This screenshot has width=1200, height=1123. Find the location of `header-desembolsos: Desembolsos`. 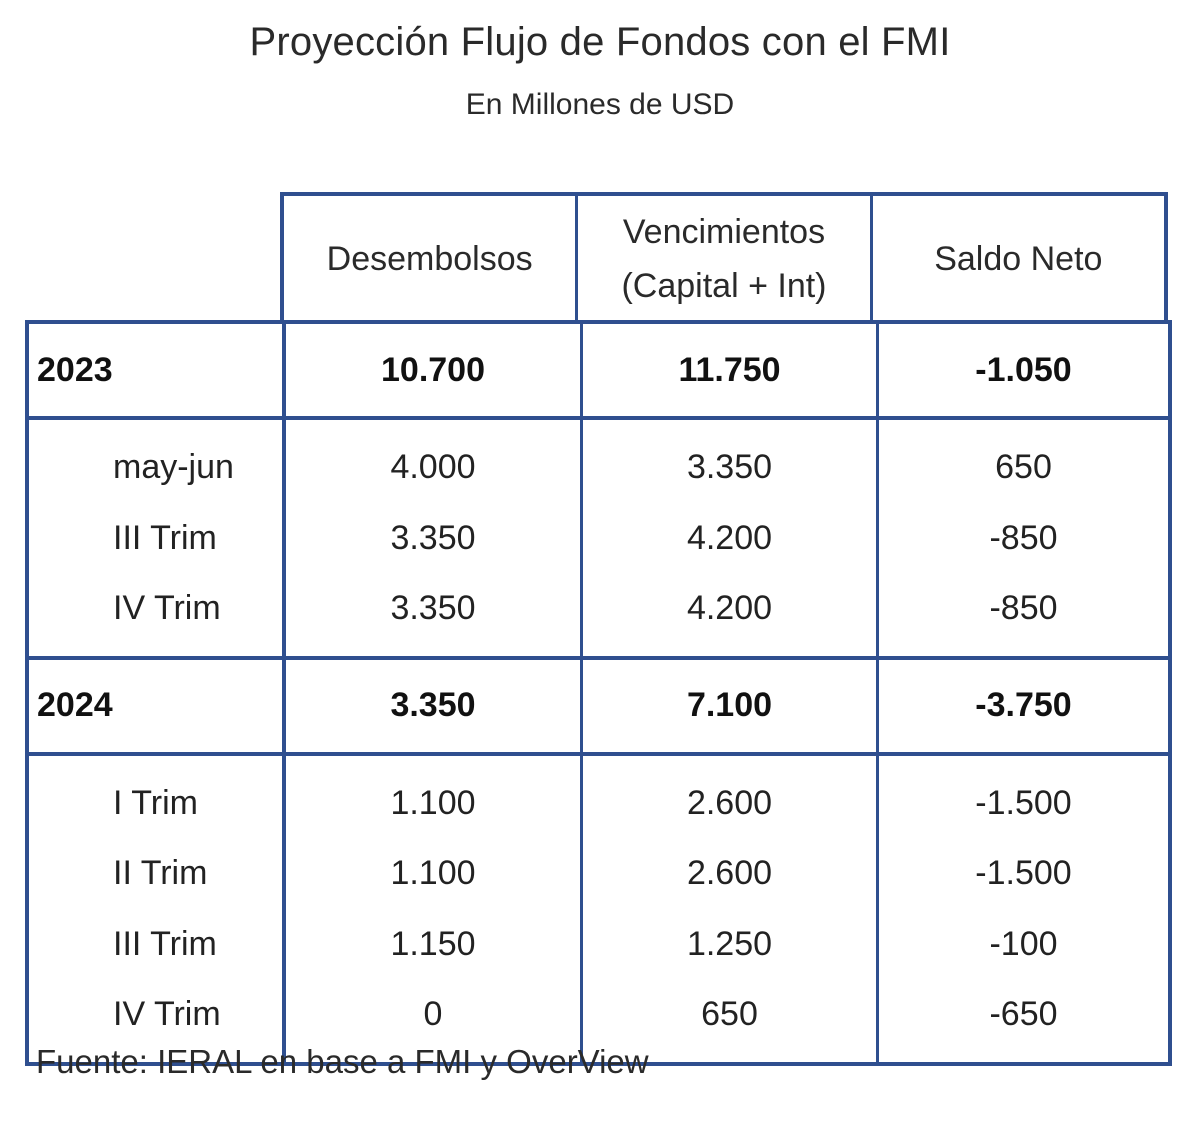

header-desembolsos: Desembolsos is located at coordinates (429, 258).